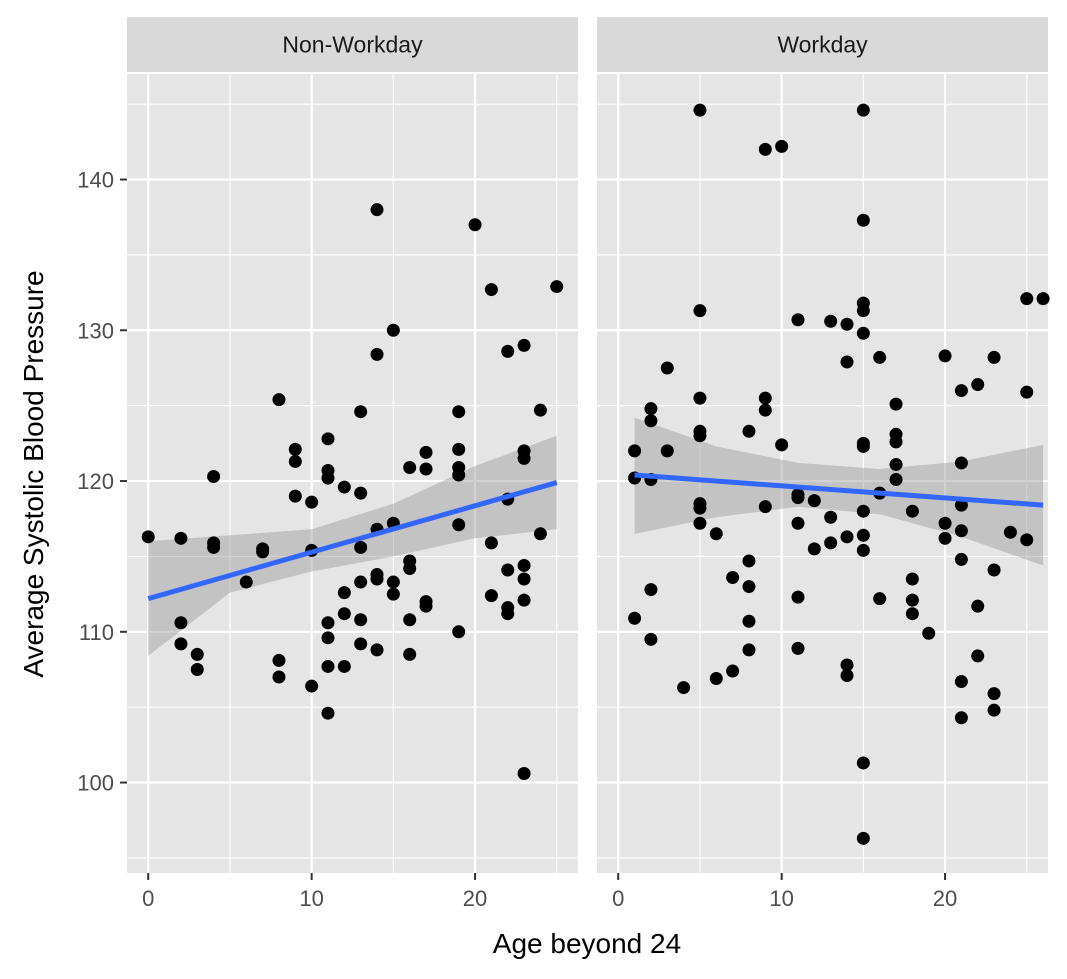  I want to click on y-tick-label: 140, so click(95, 180).